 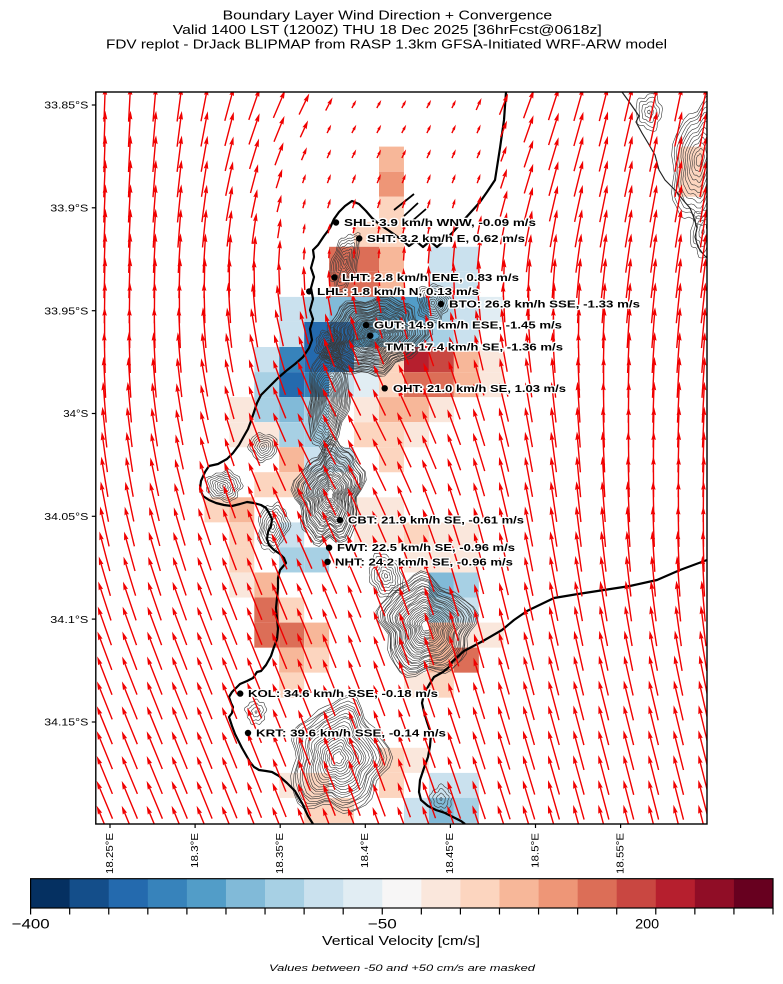 I want to click on svg-text: GUT: 14.9 km/h ESE, -1.45 m/s, so click(x=468, y=326).